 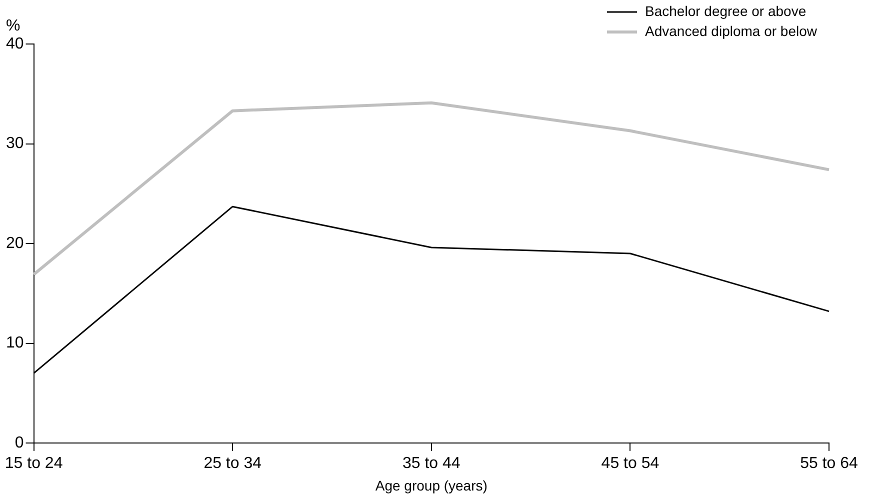 I want to click on x-tick-label: 35 to 44, so click(x=431, y=463).